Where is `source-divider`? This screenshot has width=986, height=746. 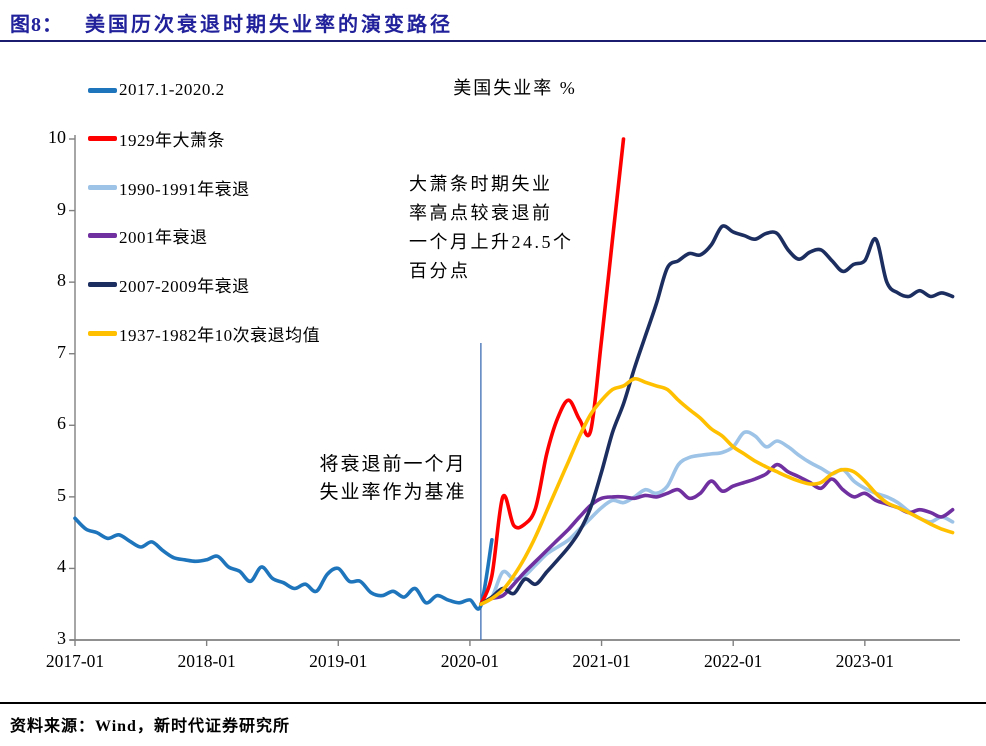
source-divider is located at coordinates (493, 703).